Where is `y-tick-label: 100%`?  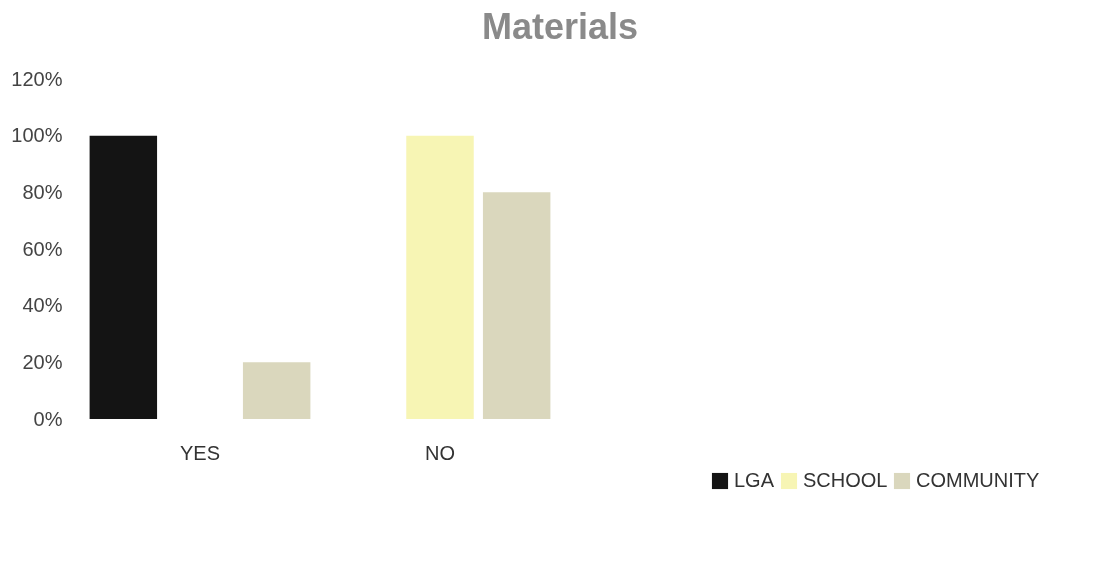
y-tick-label: 100% is located at coordinates (37, 135).